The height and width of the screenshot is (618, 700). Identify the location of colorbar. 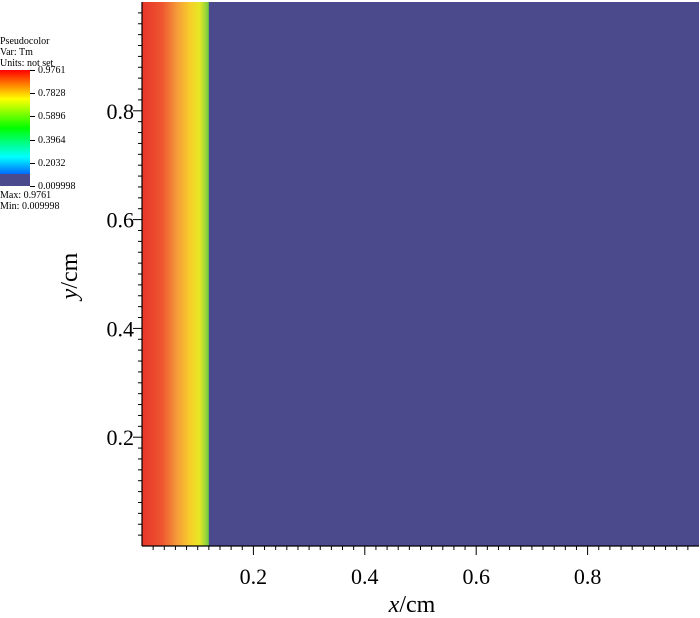
(15, 128).